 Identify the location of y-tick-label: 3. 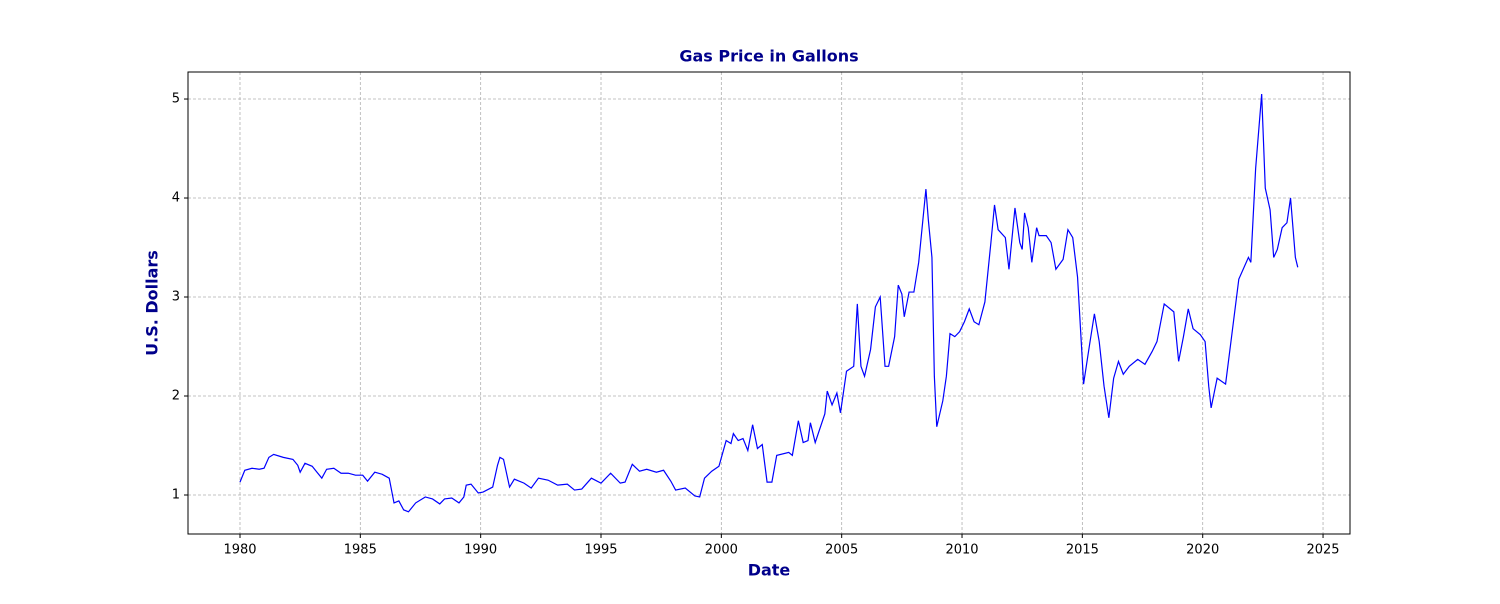
(176, 297).